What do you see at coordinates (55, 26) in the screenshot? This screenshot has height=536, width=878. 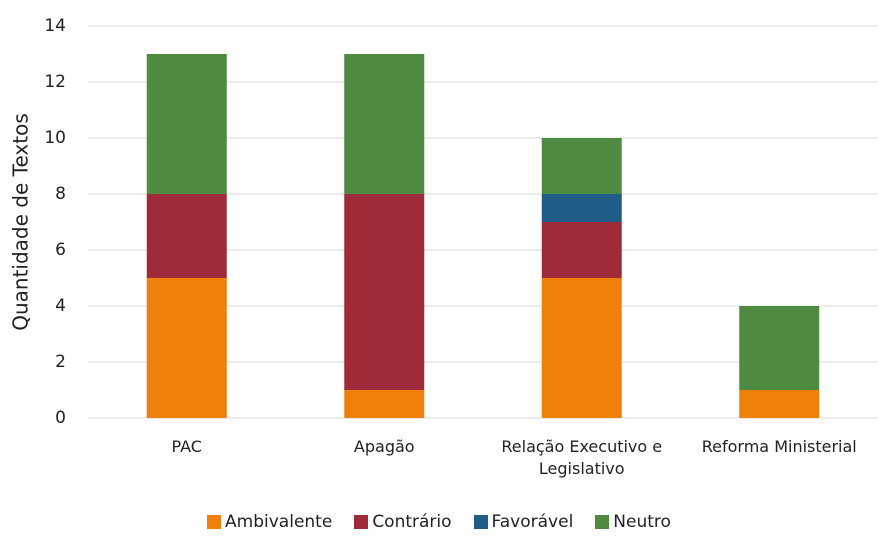 I see `y-tick-label: 14` at bounding box center [55, 26].